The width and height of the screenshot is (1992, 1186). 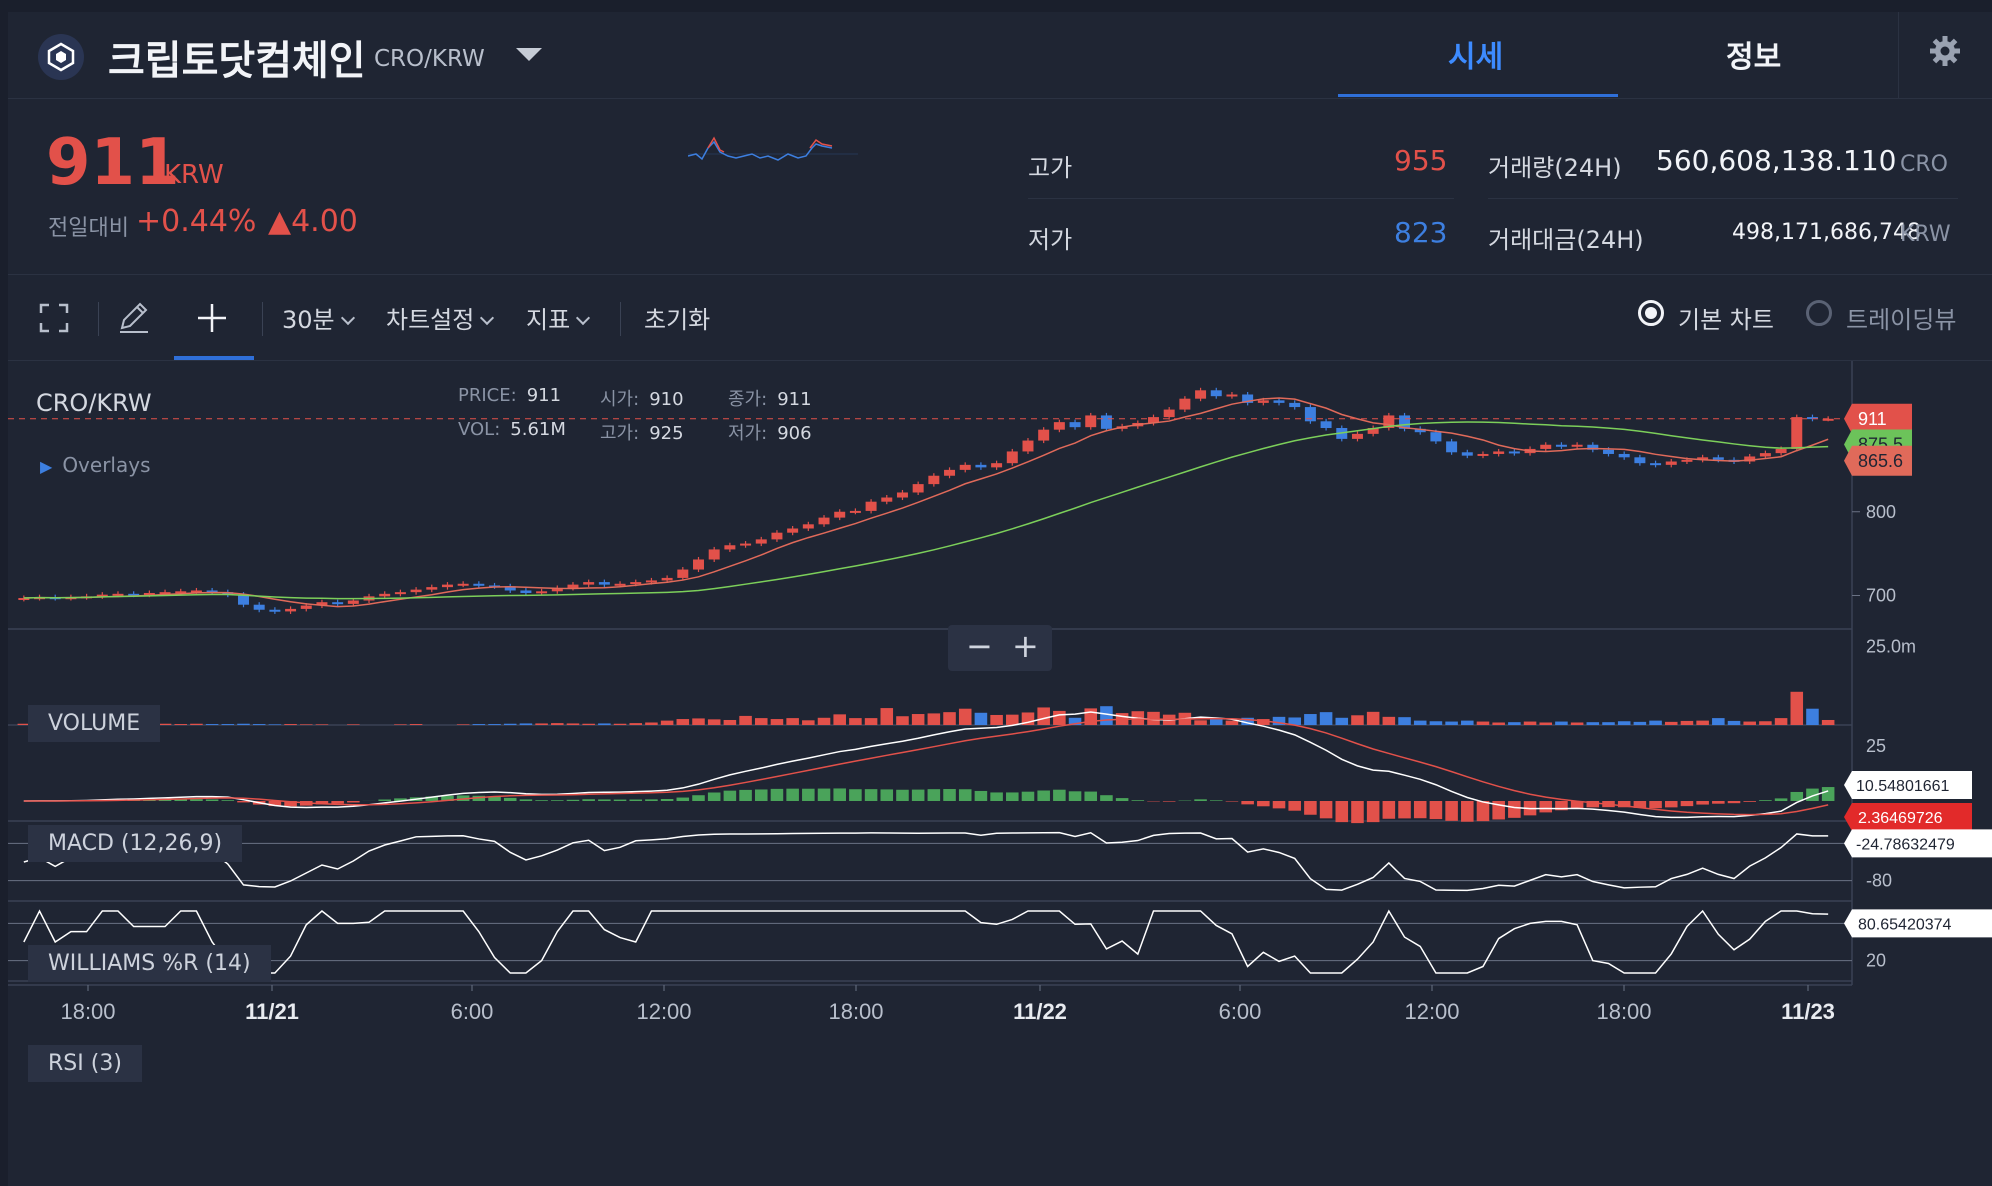 I want to click on rsi-line, so click(x=926, y=941).